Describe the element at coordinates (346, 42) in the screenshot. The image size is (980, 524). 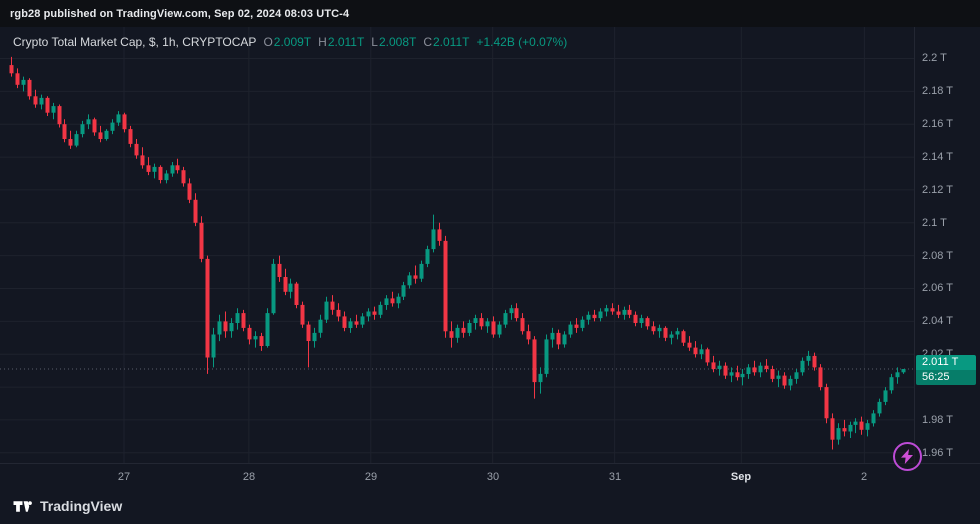
I see `ohlc-high-value: 2.011T` at that location.